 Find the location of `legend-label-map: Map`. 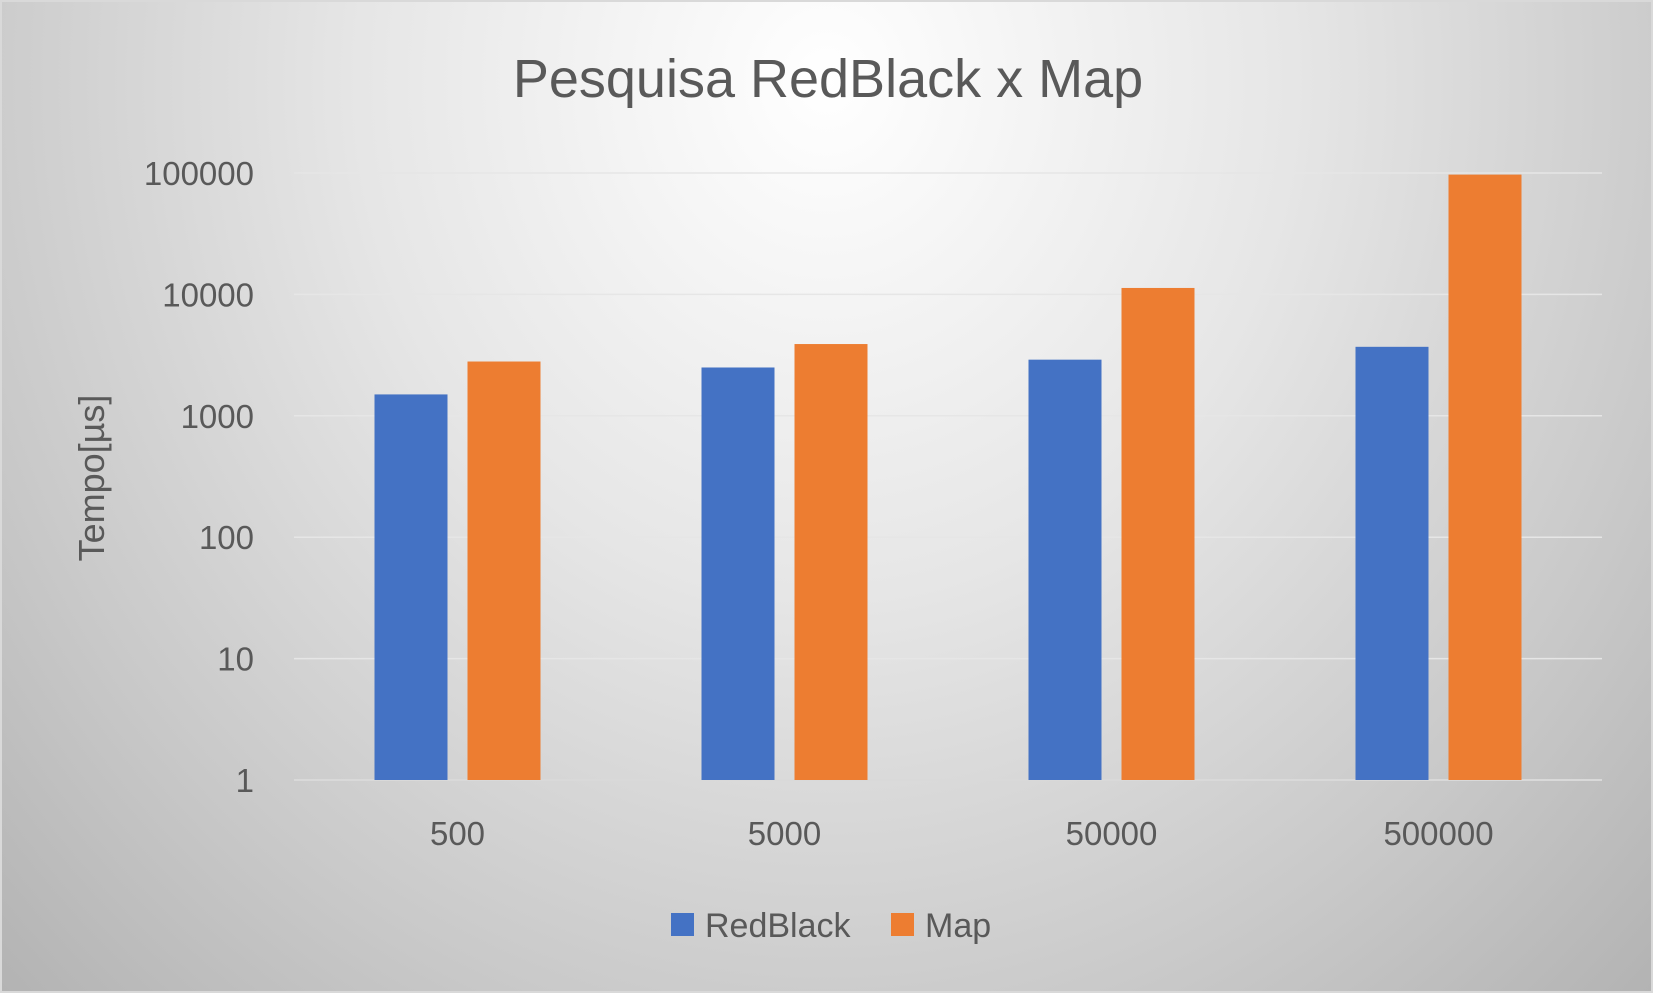

legend-label-map: Map is located at coordinates (958, 926).